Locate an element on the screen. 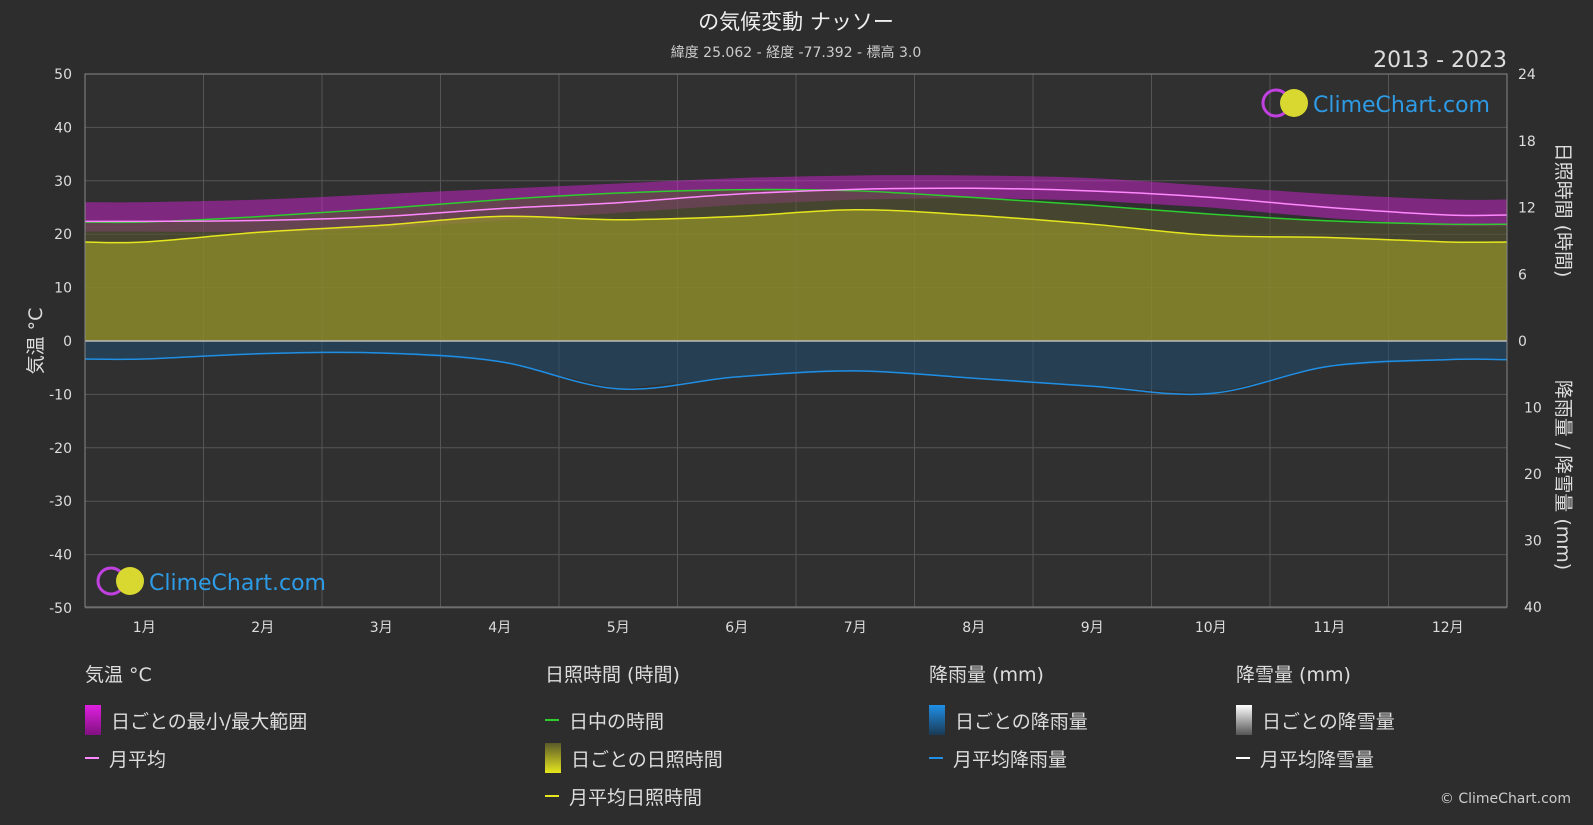 This screenshot has height=825, width=1593. rain-area is located at coordinates (796, 367).